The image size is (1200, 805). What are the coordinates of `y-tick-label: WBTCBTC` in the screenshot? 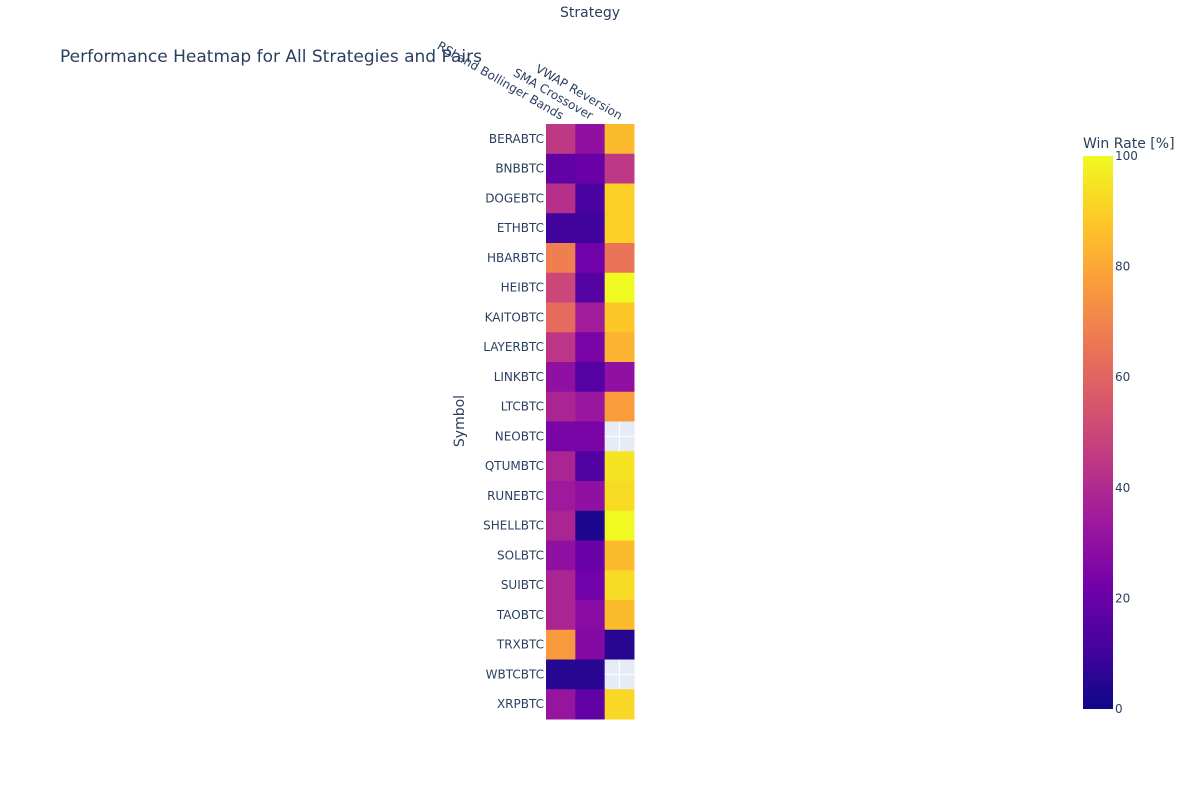 It's located at (515, 674).